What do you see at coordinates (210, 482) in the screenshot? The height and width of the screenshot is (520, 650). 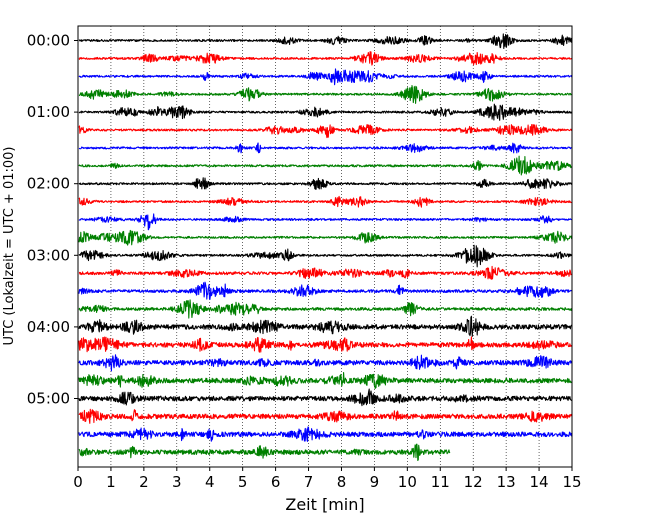 I see `x-tick-label-4: 4` at bounding box center [210, 482].